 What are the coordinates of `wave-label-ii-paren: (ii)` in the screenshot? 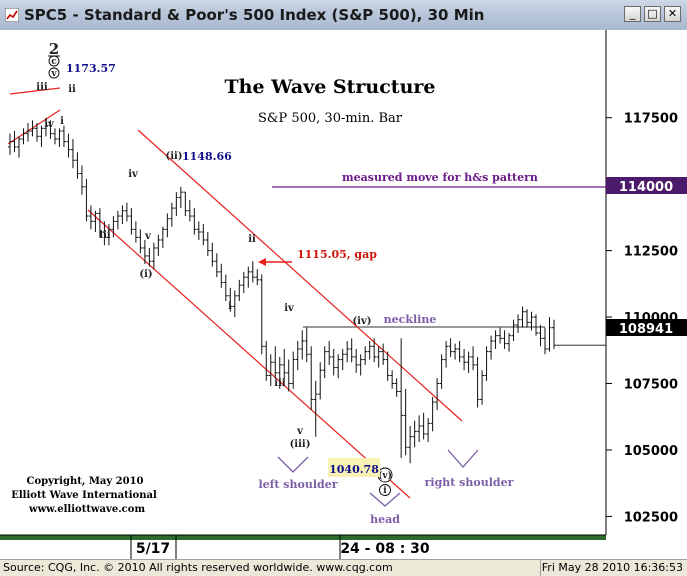 It's located at (173, 156).